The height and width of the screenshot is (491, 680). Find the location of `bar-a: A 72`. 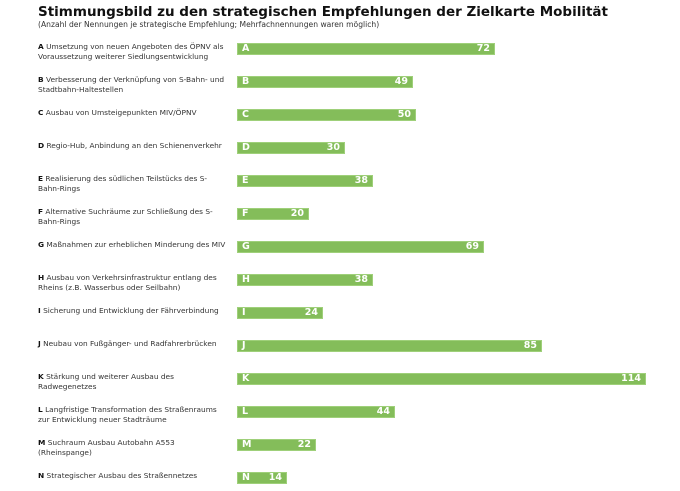

bar-a: A 72 is located at coordinates (366, 49).